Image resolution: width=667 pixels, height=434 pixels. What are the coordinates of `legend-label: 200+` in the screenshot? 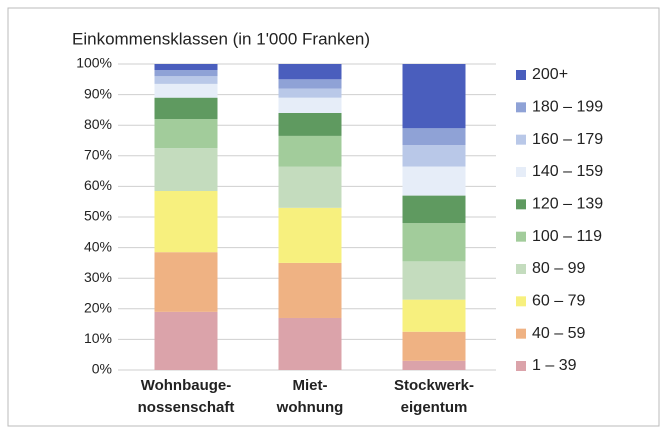 It's located at (550, 74).